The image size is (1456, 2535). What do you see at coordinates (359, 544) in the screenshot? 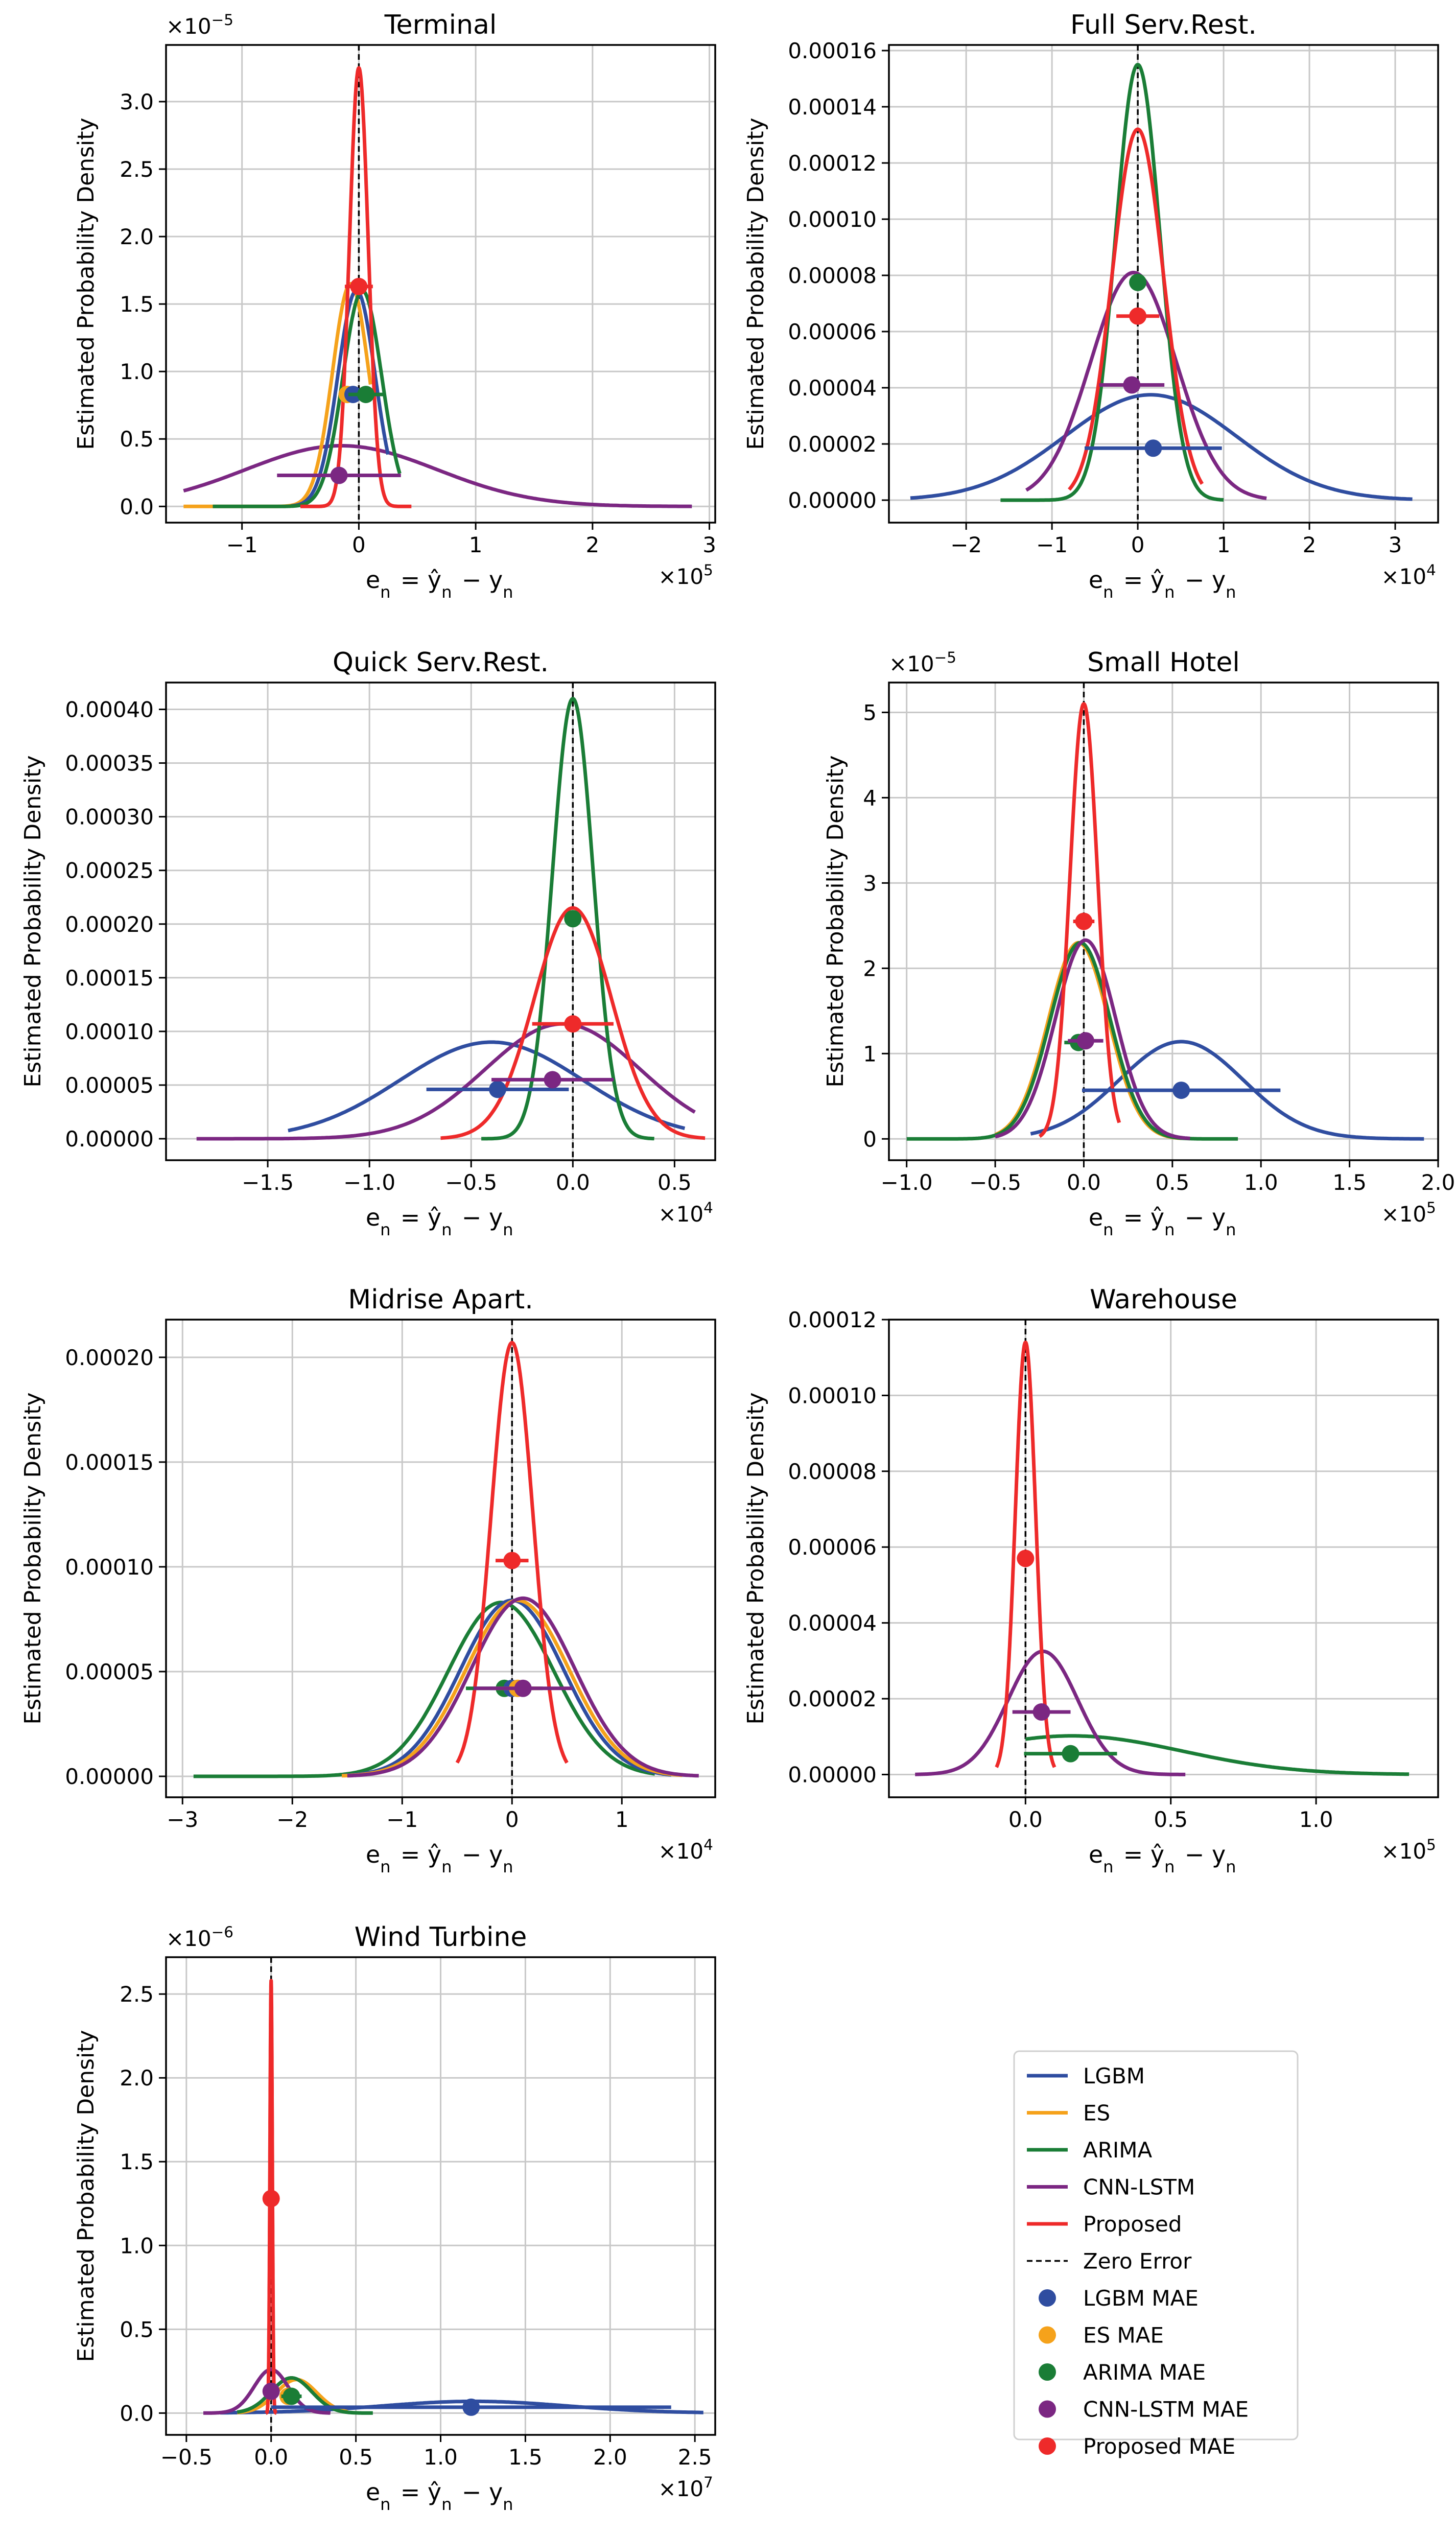
I see `x-tick-label: 0` at bounding box center [359, 544].